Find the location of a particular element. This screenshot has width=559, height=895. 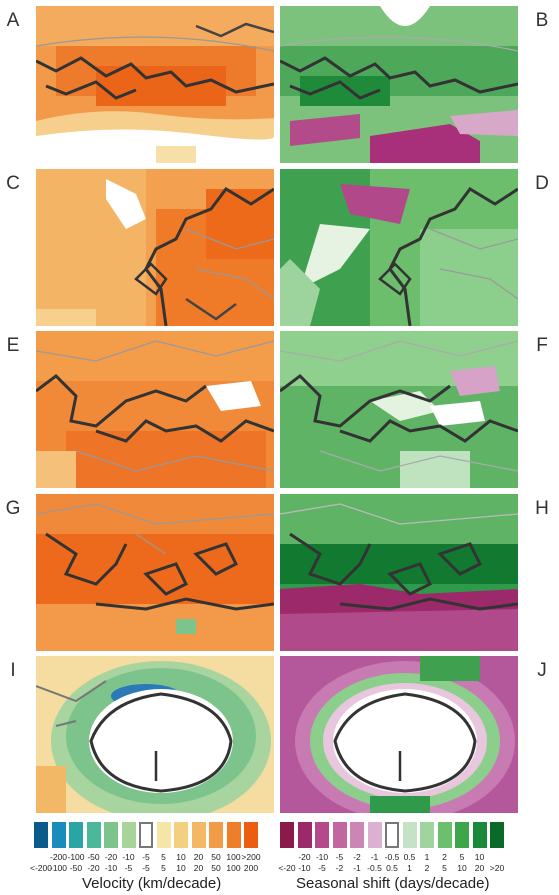

velocity-legend-tick-label: >200 is located at coordinates (251, 857).